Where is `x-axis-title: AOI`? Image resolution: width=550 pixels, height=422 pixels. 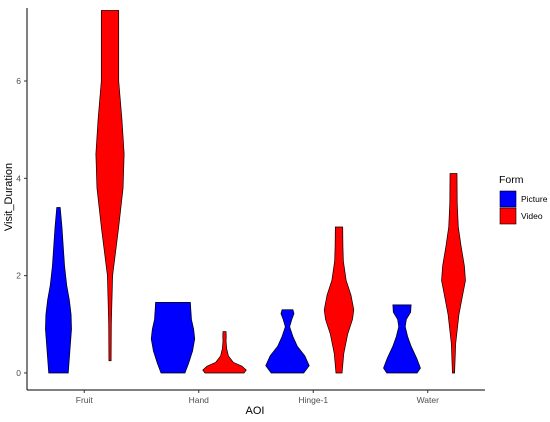
x-axis-title: AOI is located at coordinates (255, 411).